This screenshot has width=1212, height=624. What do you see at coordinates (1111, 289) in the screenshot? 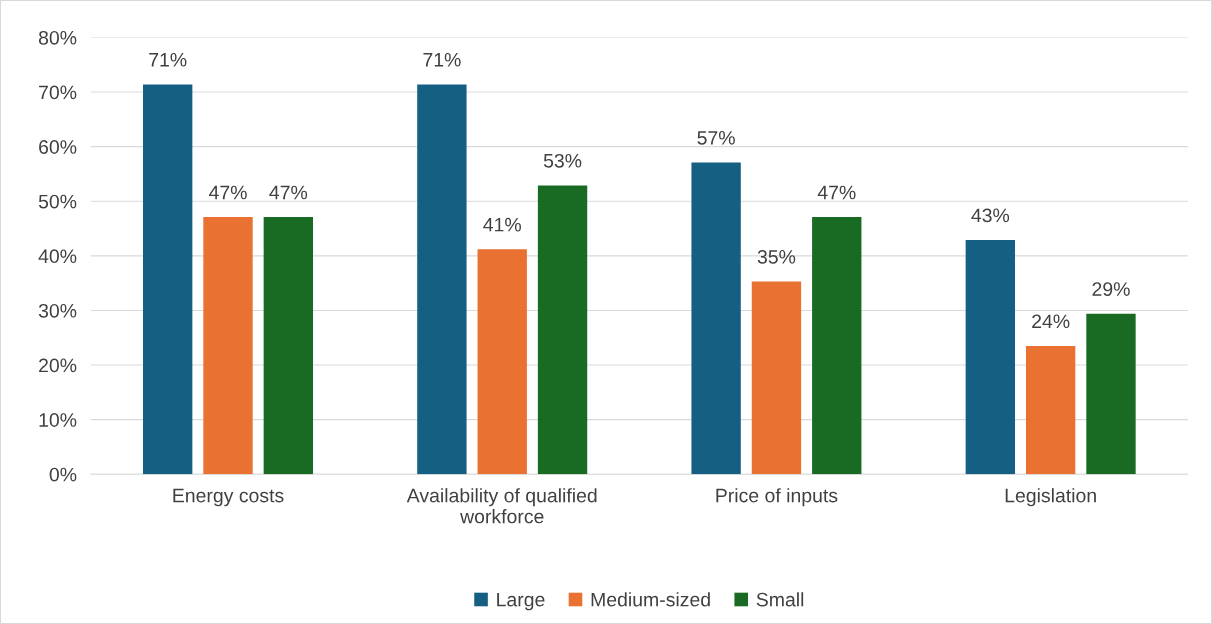
I see `data-label: 29%` at bounding box center [1111, 289].